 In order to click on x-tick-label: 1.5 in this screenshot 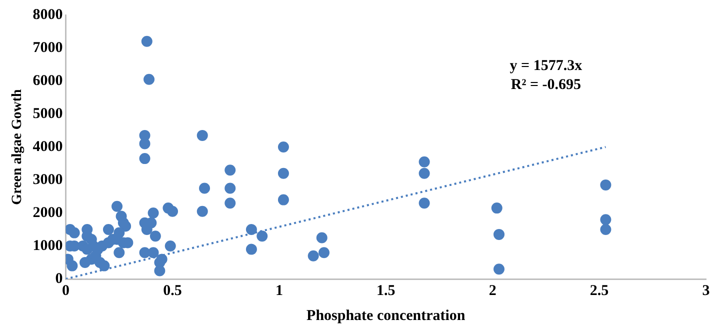, I will do `click(386, 290)`.